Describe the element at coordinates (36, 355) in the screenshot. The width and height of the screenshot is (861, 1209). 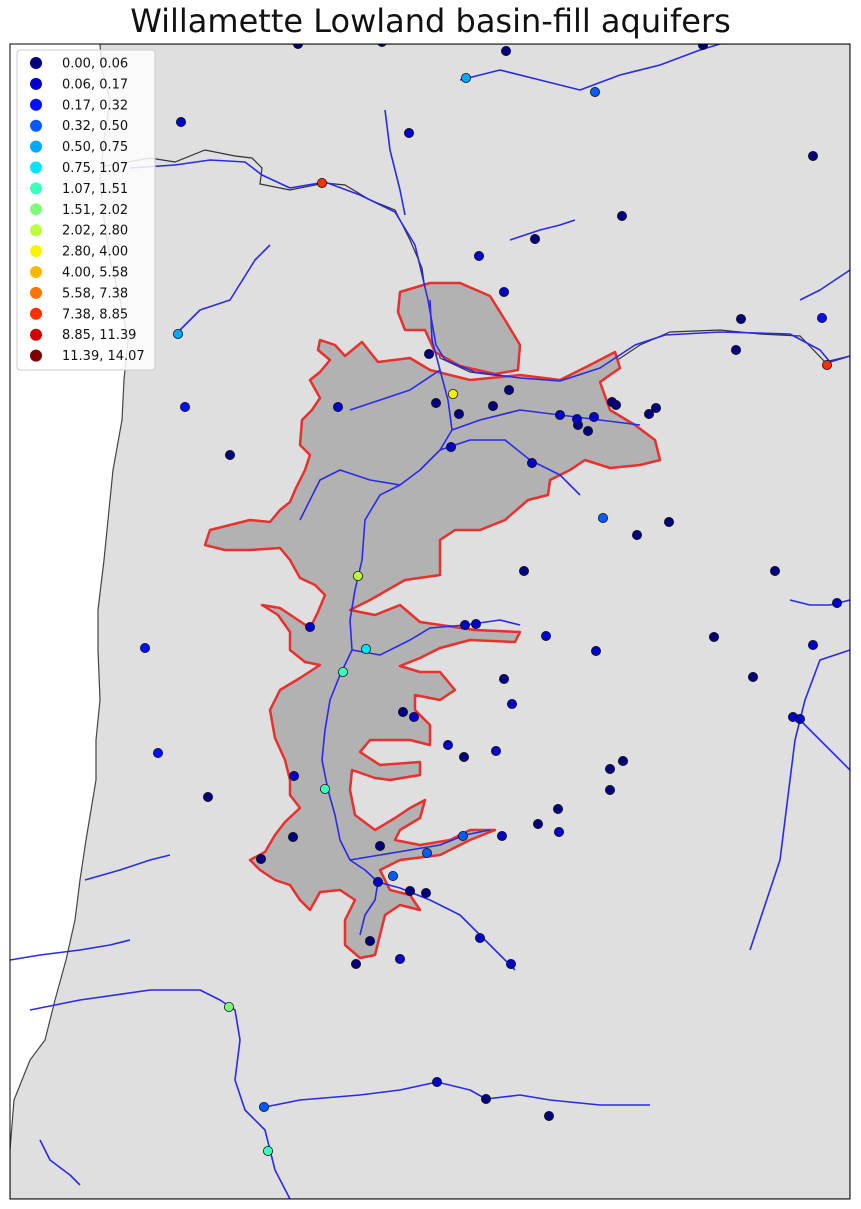
I see `legend-marker` at that location.